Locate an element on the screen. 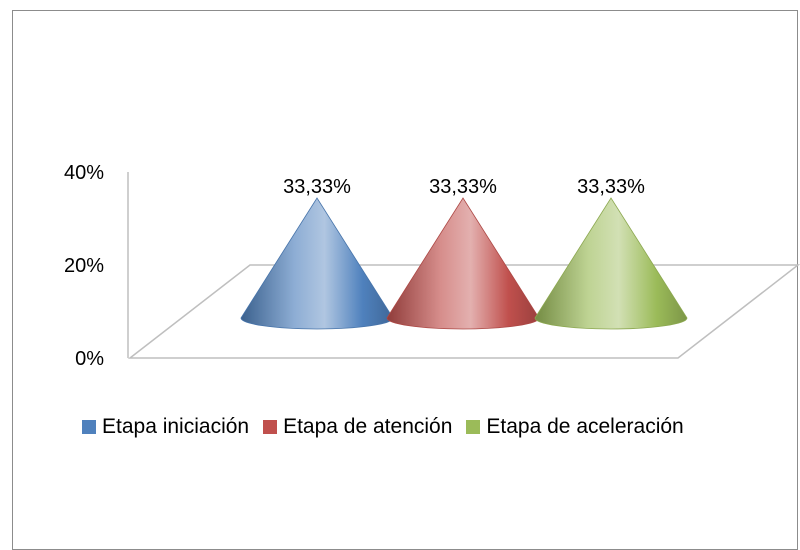 This screenshot has width=800, height=550. cone-series is located at coordinates (464, 263).